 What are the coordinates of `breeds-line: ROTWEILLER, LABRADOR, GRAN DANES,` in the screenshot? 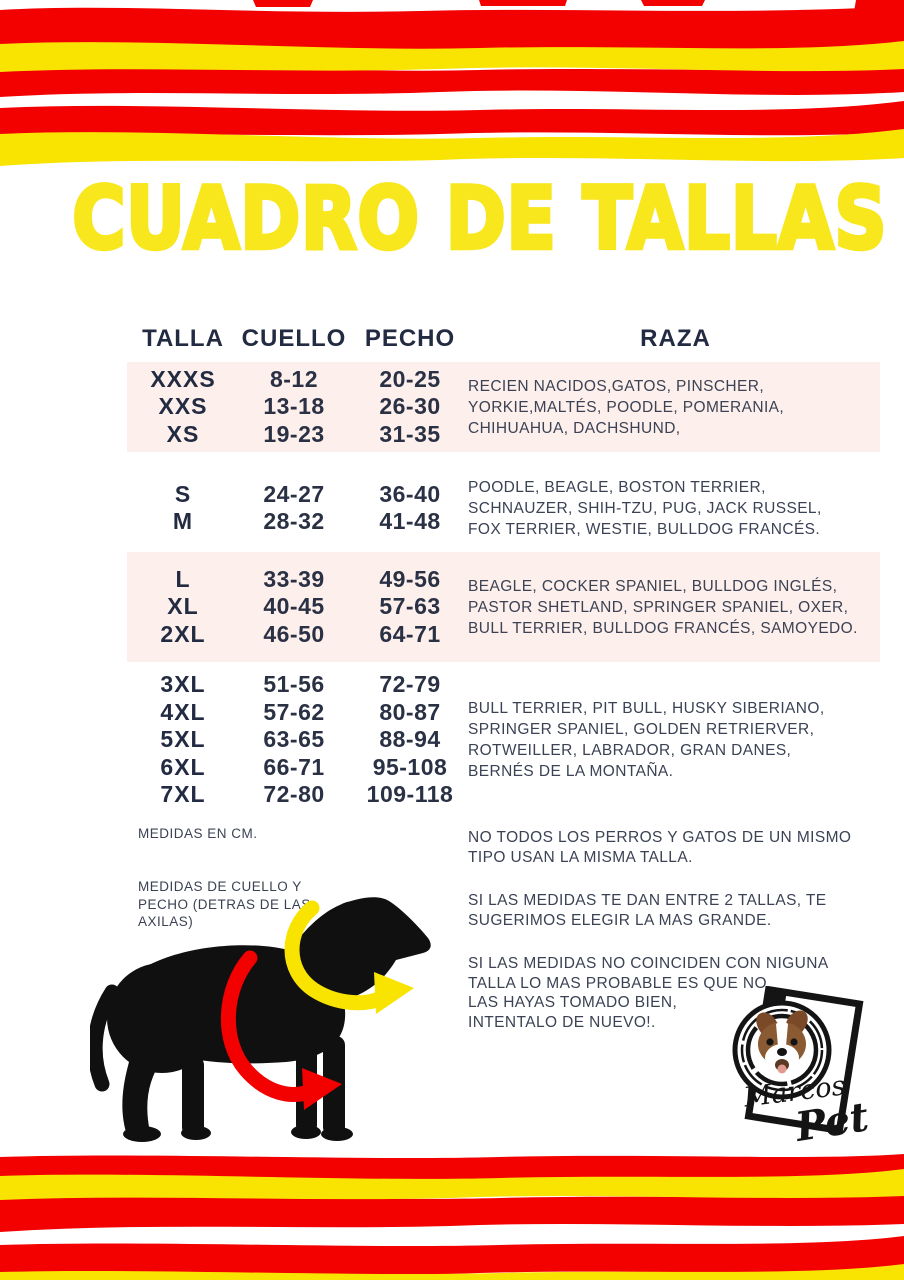 It's located at (630, 750).